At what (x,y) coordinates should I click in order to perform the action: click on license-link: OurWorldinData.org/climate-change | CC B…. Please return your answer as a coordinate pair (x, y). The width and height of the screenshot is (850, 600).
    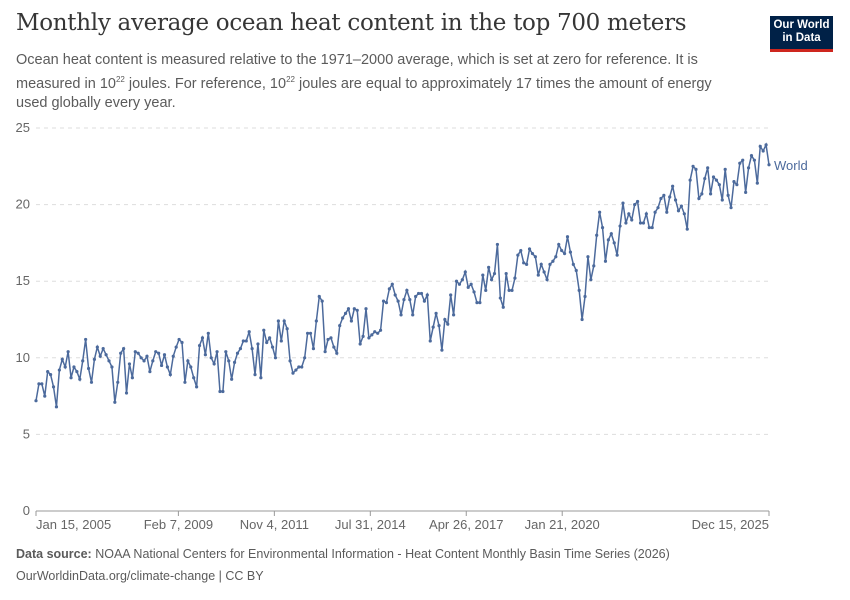
    Looking at the image, I should click on (140, 576).